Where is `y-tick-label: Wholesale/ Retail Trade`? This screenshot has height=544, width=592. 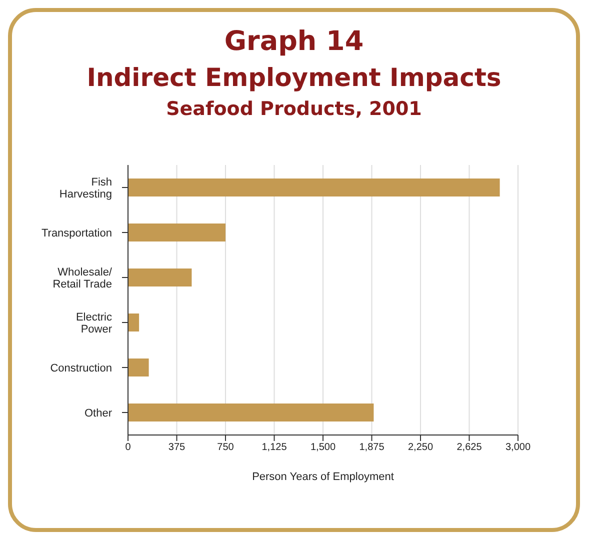
y-tick-label: Wholesale/ Retail Trade is located at coordinates (82, 278).